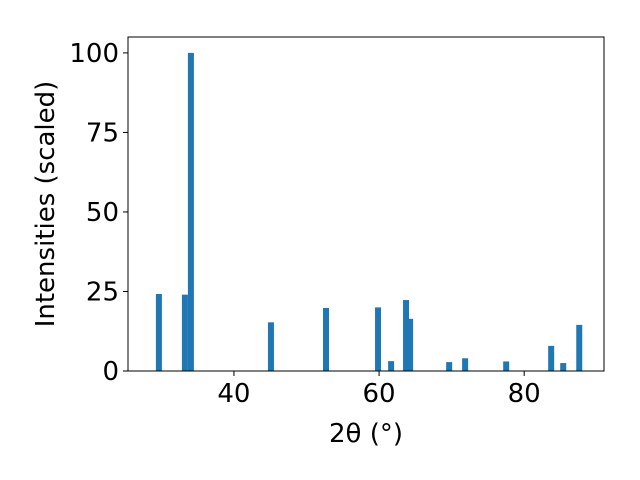 Image resolution: width=640 pixels, height=480 pixels. What do you see at coordinates (46, 204) in the screenshot?
I see `y-axis-label: Intensities (scaled)` at bounding box center [46, 204].